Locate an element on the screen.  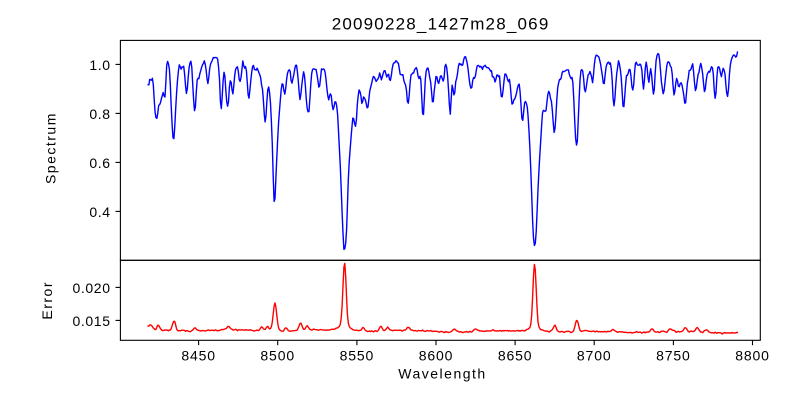
svg-text: 1.0 is located at coordinates (99, 65).